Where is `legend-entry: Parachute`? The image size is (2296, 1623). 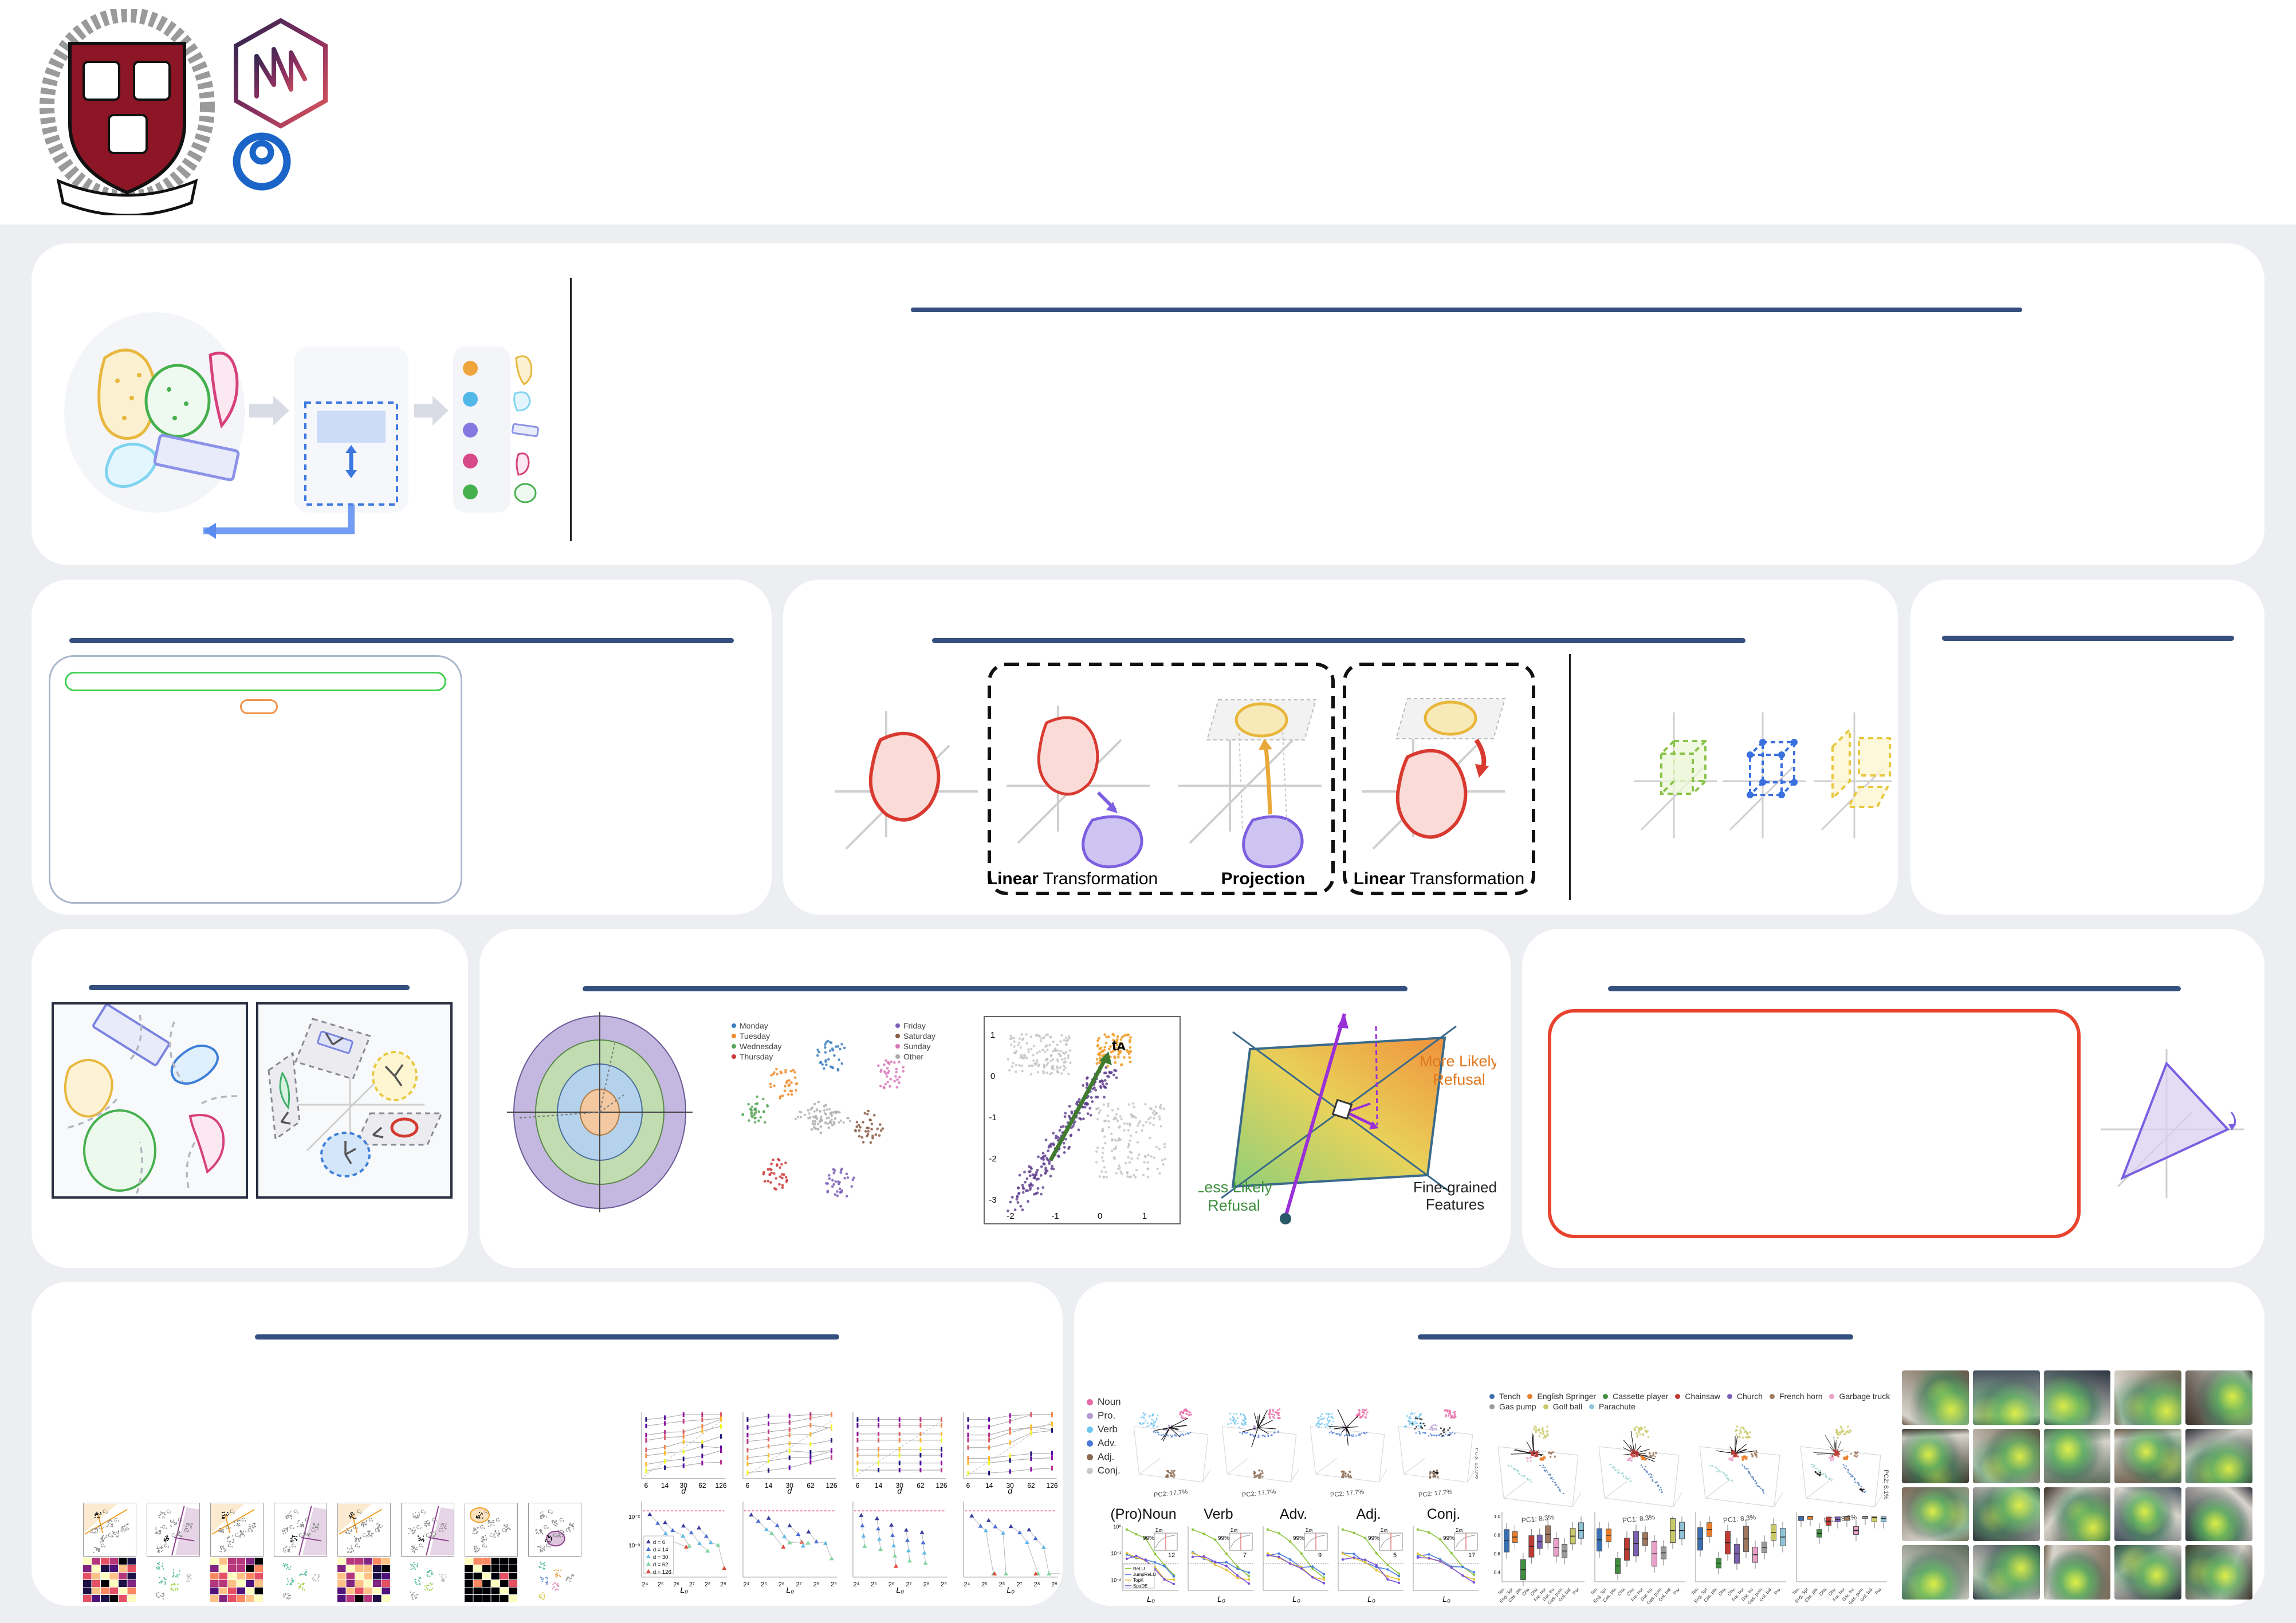 legend-entry: Parachute is located at coordinates (1612, 1406).